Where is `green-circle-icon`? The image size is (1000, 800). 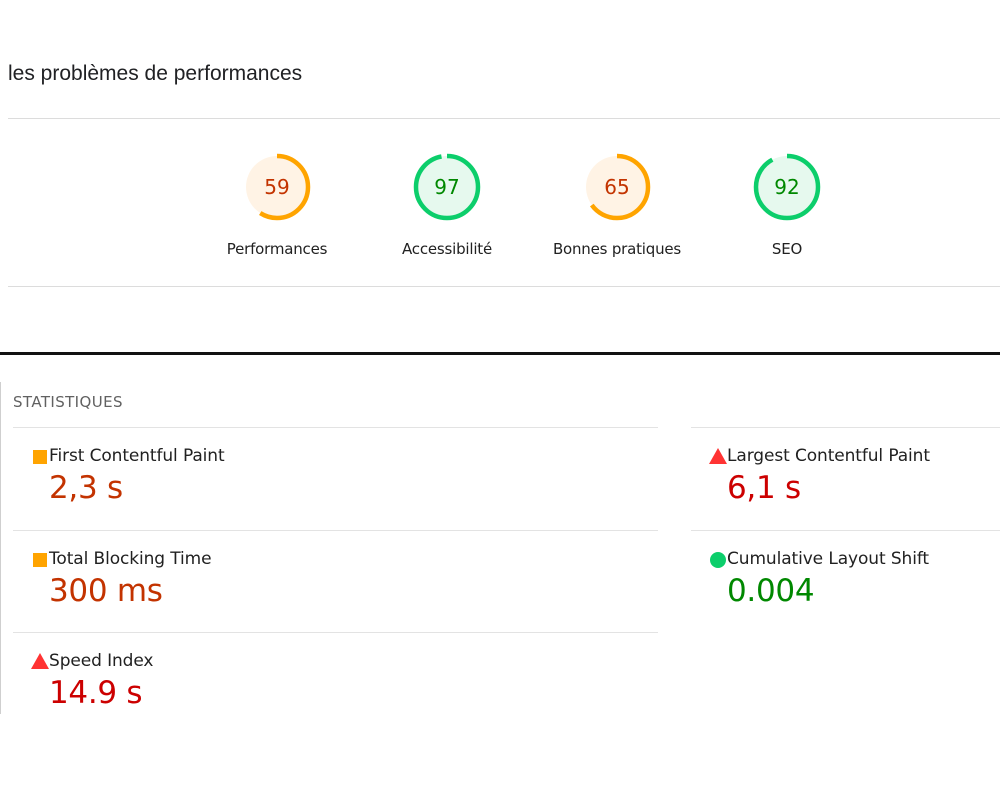
green-circle-icon is located at coordinates (718, 560).